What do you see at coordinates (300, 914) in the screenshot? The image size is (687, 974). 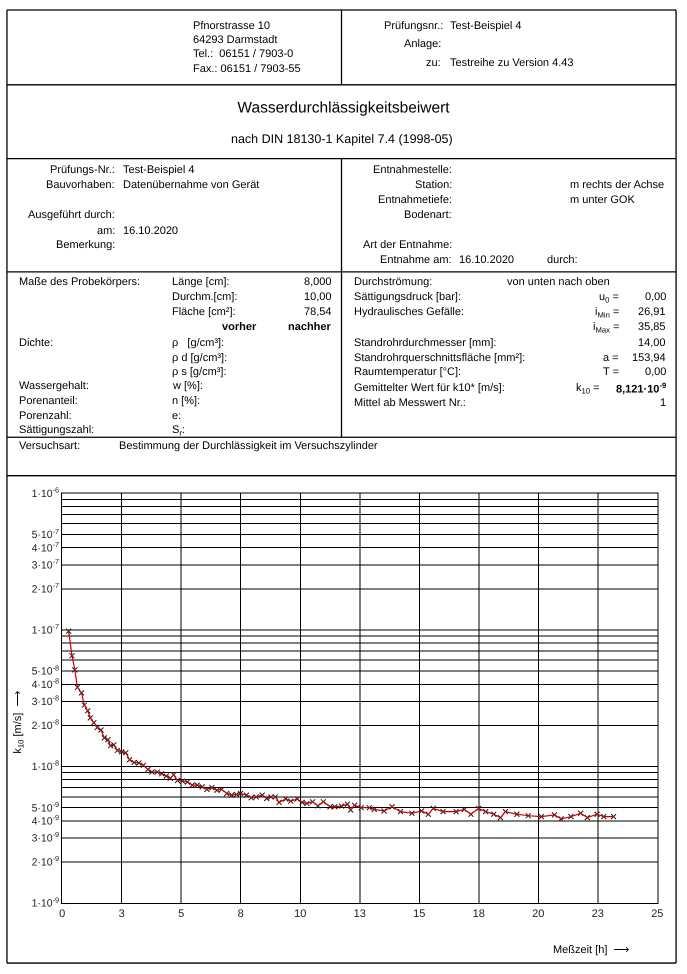 I see `x-tick-label: 10` at bounding box center [300, 914].